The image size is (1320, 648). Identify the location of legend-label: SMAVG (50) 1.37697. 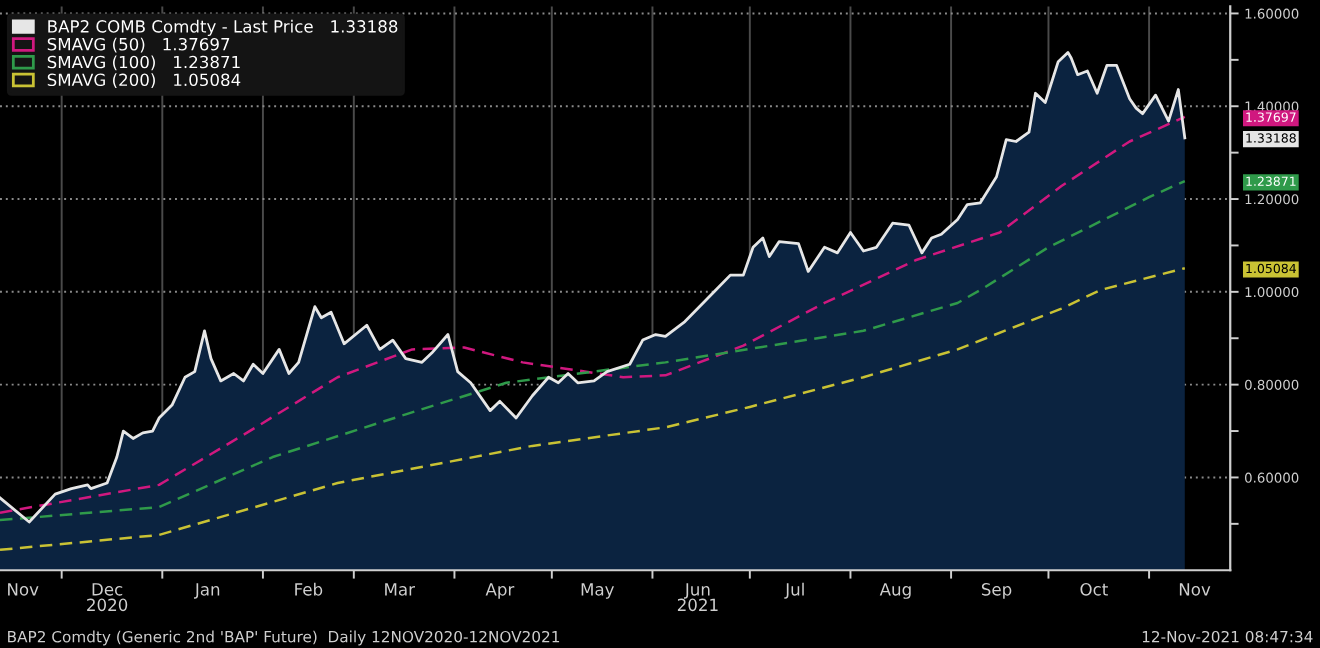
(138, 45).